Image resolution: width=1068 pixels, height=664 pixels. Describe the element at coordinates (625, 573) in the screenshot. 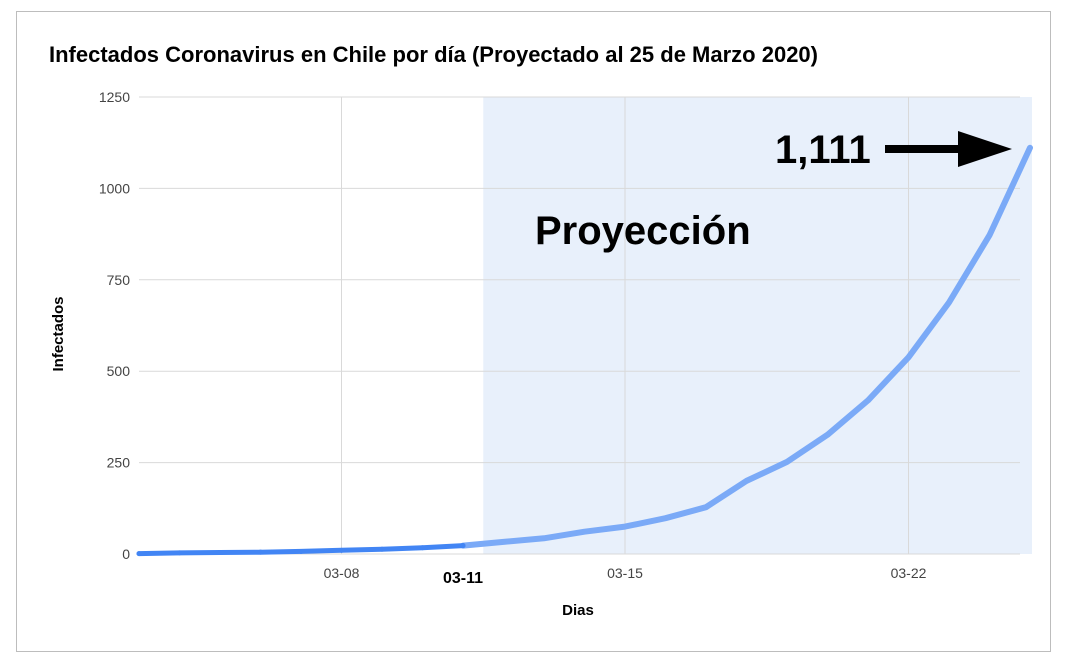

I see `x-tick-label: 03-15` at that location.